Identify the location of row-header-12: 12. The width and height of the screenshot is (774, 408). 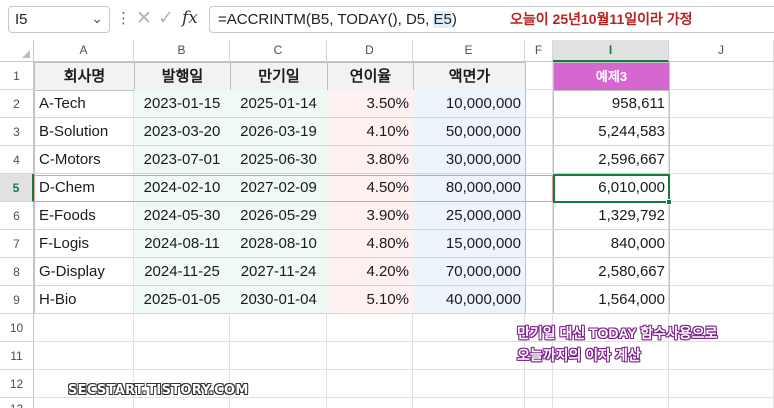
(17, 384).